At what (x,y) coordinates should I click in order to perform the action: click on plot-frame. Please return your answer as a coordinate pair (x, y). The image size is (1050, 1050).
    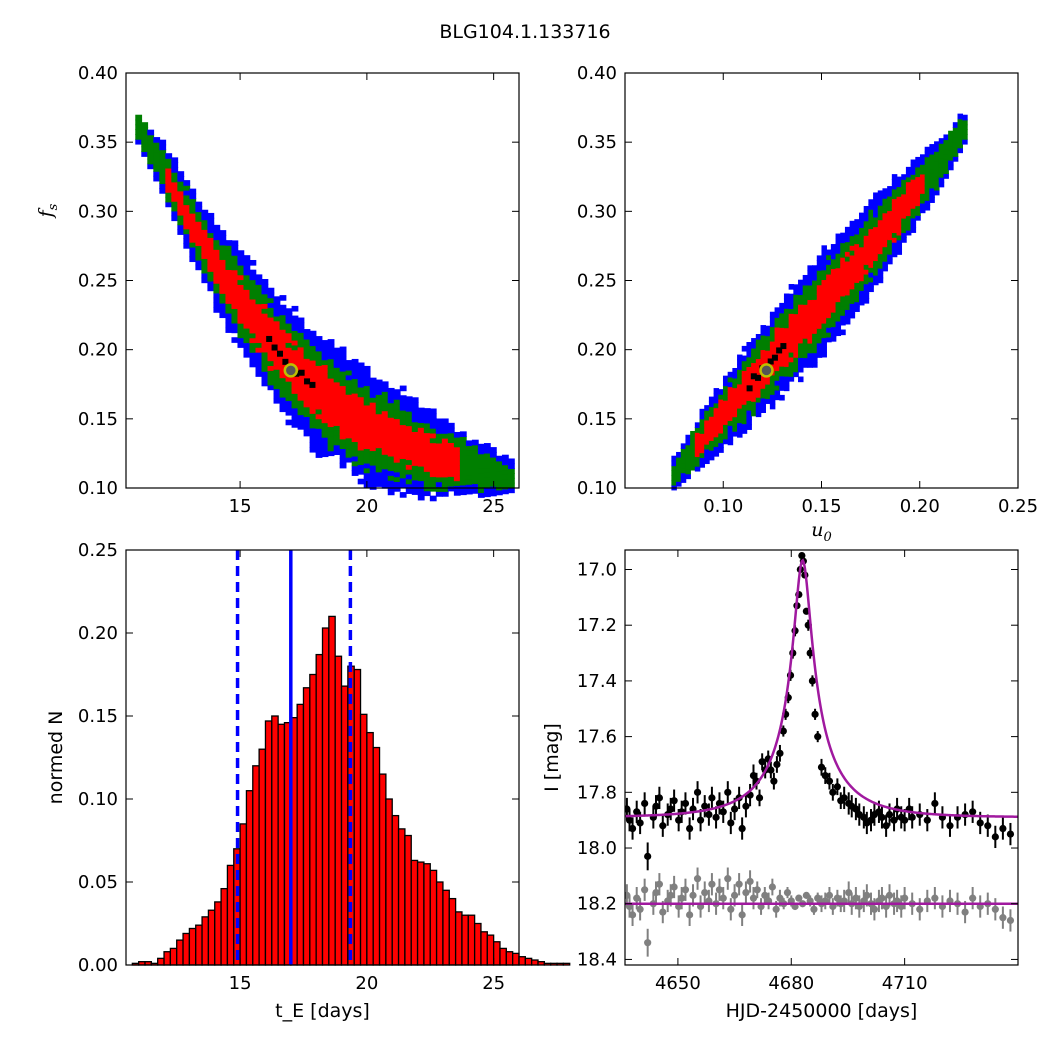
    Looking at the image, I should click on (322, 280).